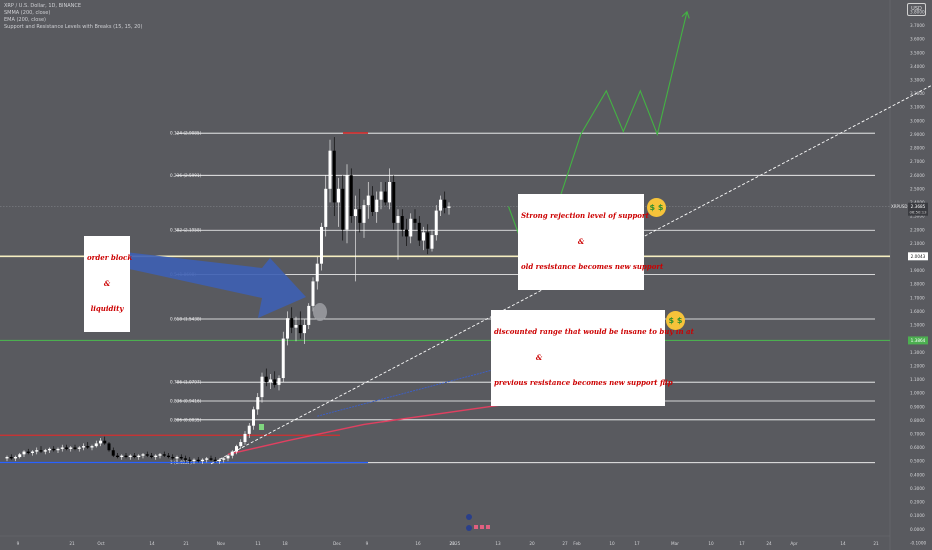  I want to click on indicator-ema-legend: EMA (200, close), so click(25, 20).